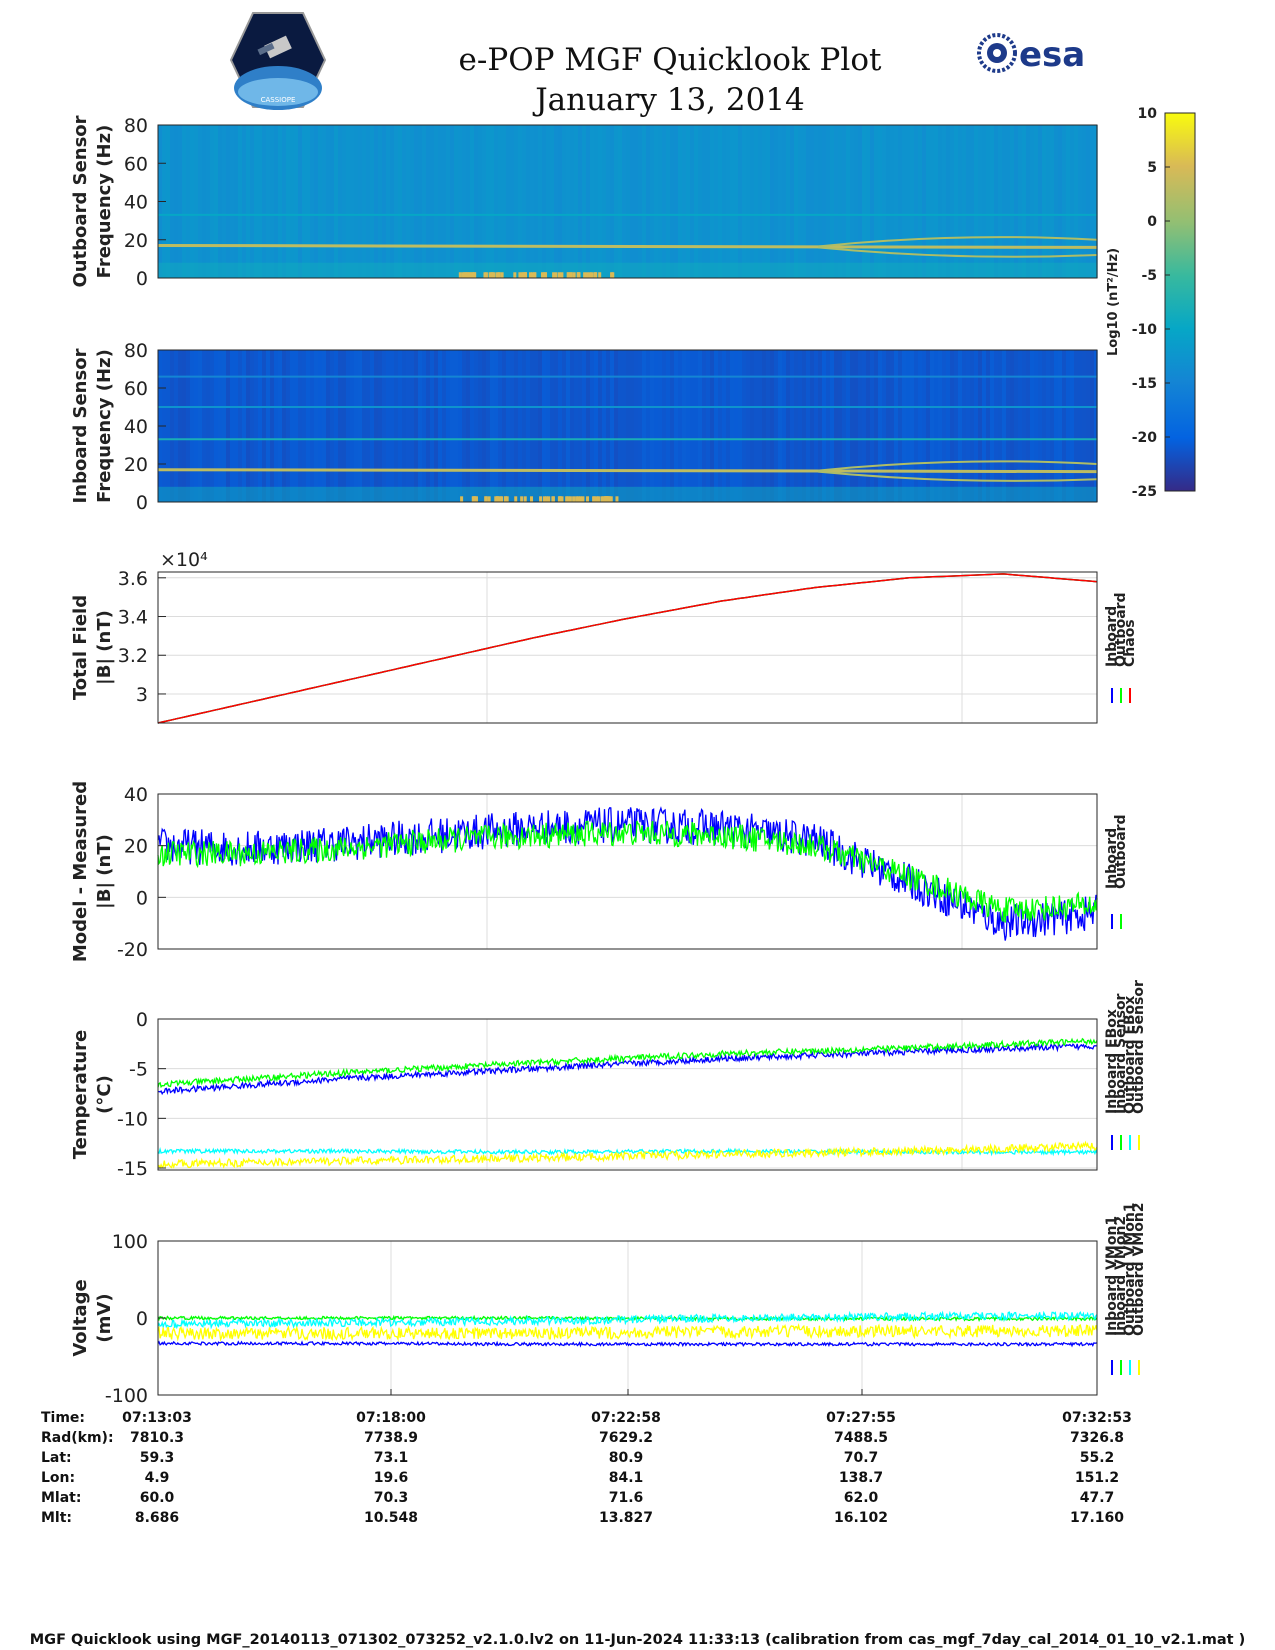 Image resolution: width=1275 pixels, height=1650 pixels. Describe the element at coordinates (136, 427) in the screenshot. I see `y-tick-label: 40` at that location.